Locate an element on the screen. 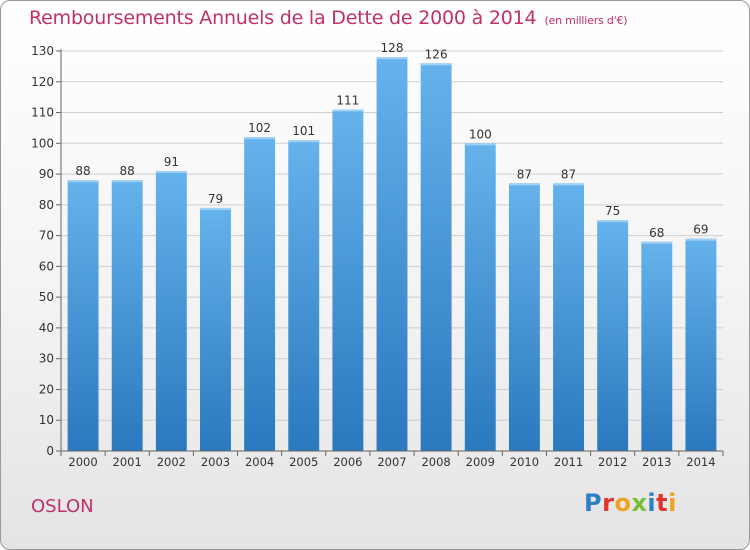 The image size is (750, 550). y-tick-label: 20 is located at coordinates (46, 389).